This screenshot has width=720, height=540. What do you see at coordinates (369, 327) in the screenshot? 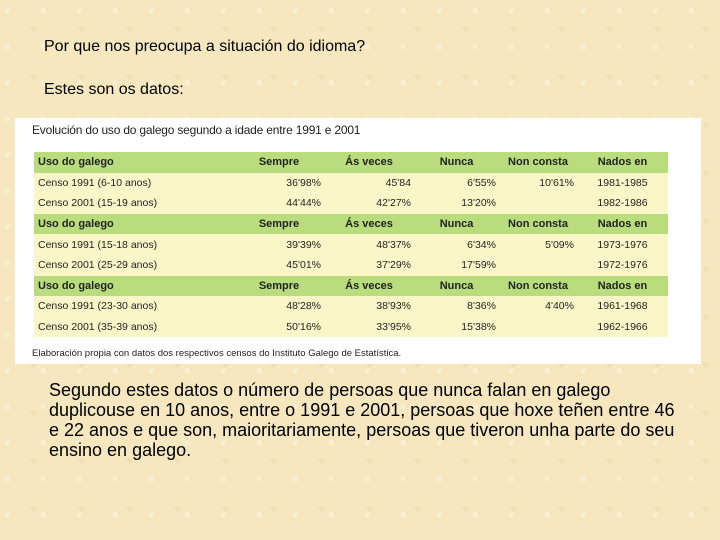
I see `table-cell: 33'95%` at bounding box center [369, 327].